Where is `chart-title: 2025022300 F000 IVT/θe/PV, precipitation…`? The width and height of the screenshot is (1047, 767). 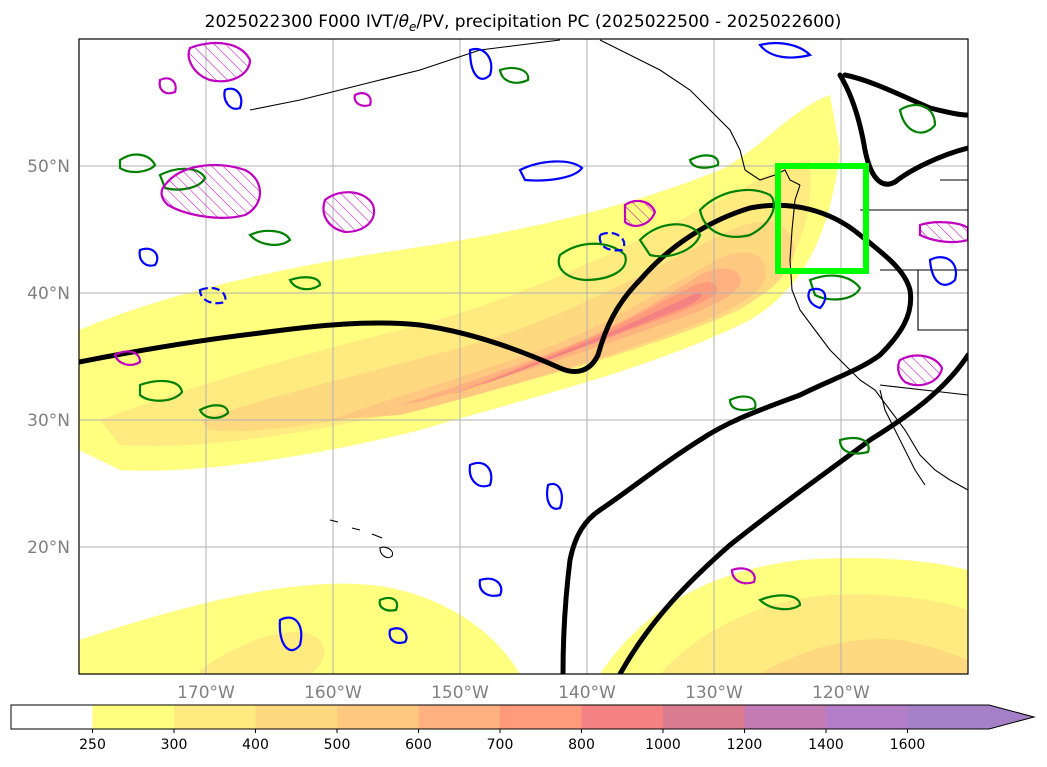
chart-title: 2025022300 F000 IVT/θe/PV, precipitation… is located at coordinates (523, 23).